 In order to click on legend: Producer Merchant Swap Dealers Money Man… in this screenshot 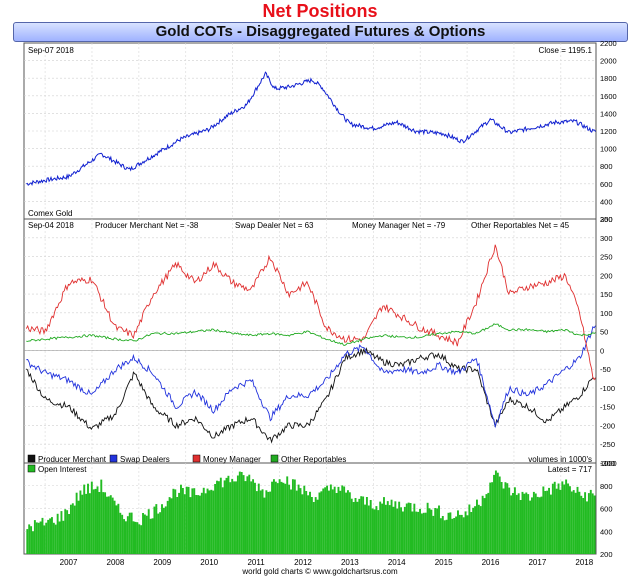, I will do `click(309, 459)`.